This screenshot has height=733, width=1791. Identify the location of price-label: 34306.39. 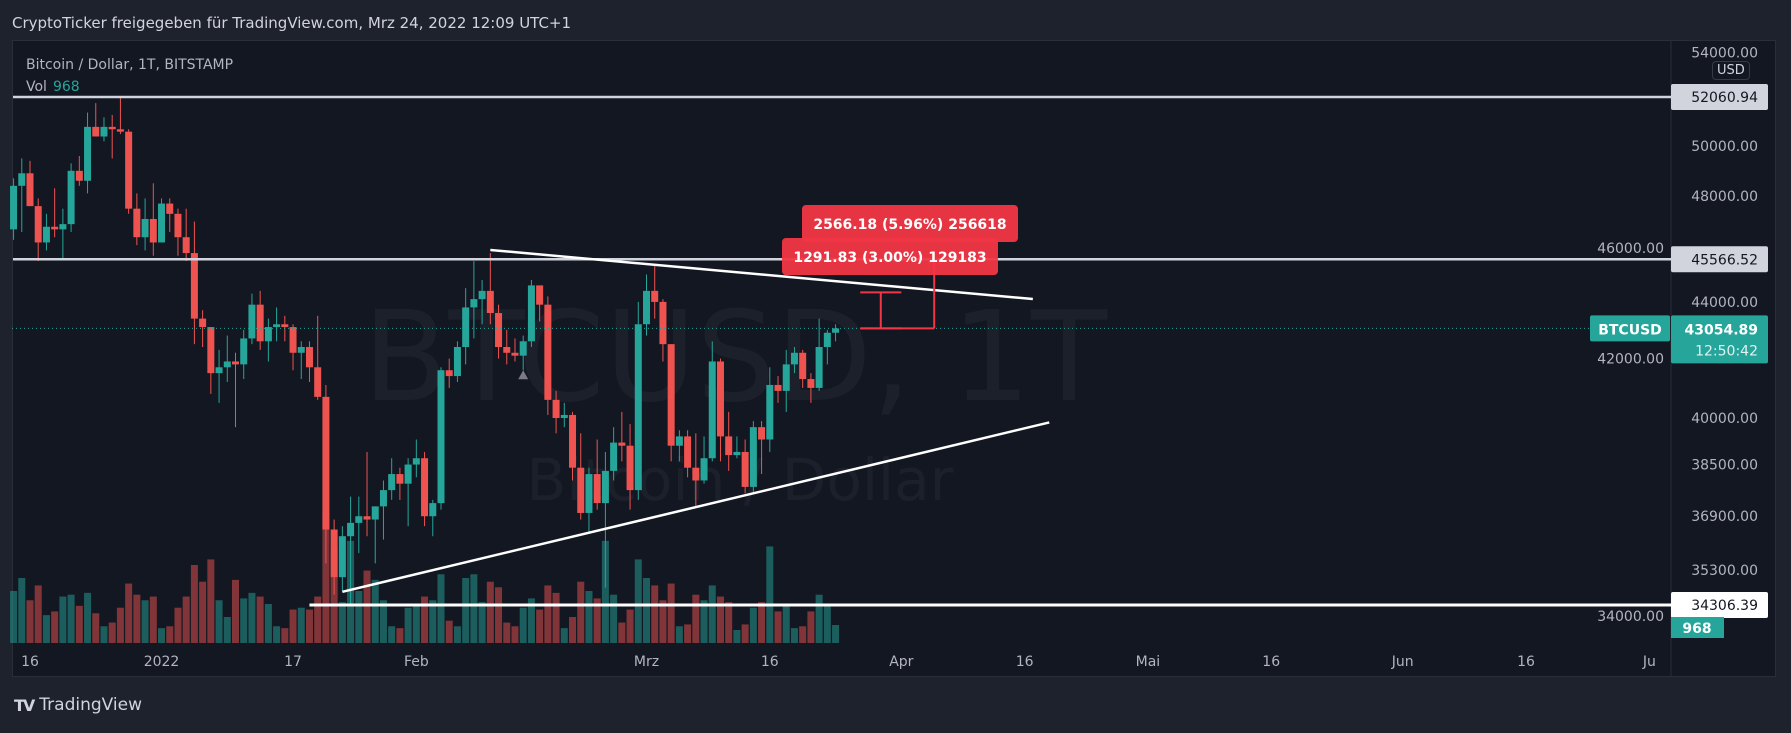
(1724, 606).